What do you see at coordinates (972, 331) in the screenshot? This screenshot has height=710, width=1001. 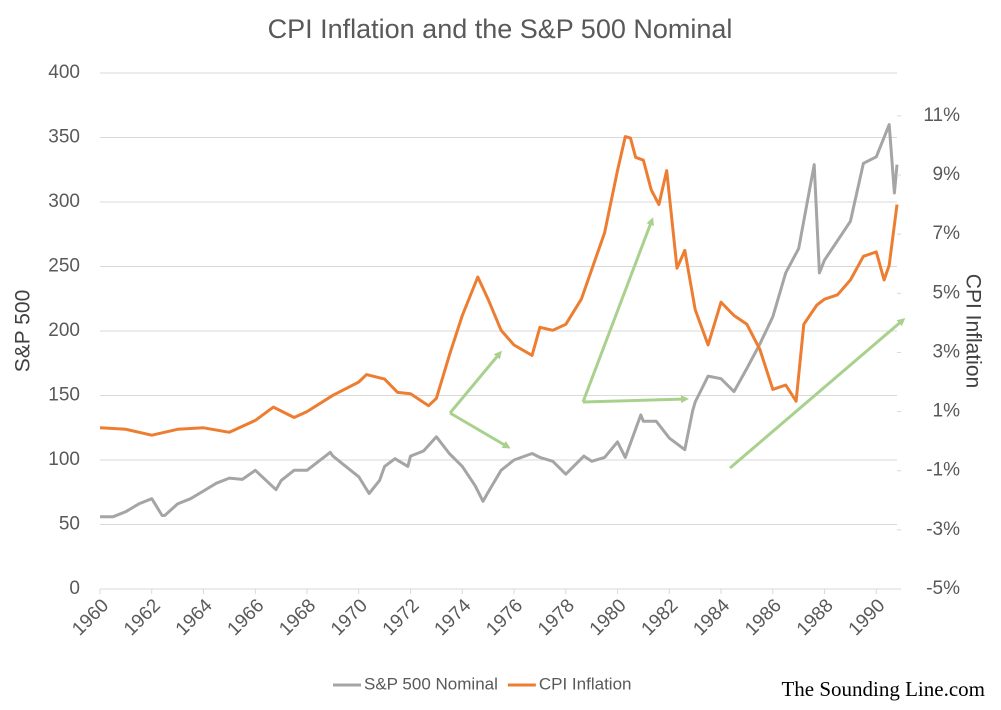 I see `y2-axis-title: CPI Inflation` at bounding box center [972, 331].